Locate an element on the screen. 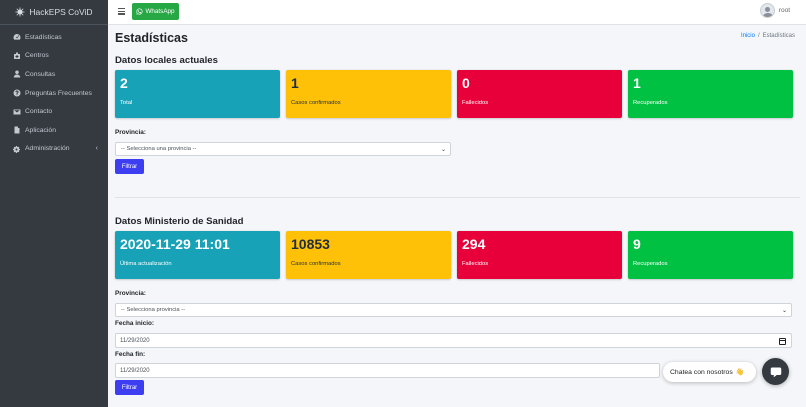 Image resolution: width=806 pixels, height=407 pixels. end-date-input: 11/29/2020 is located at coordinates (387, 370).